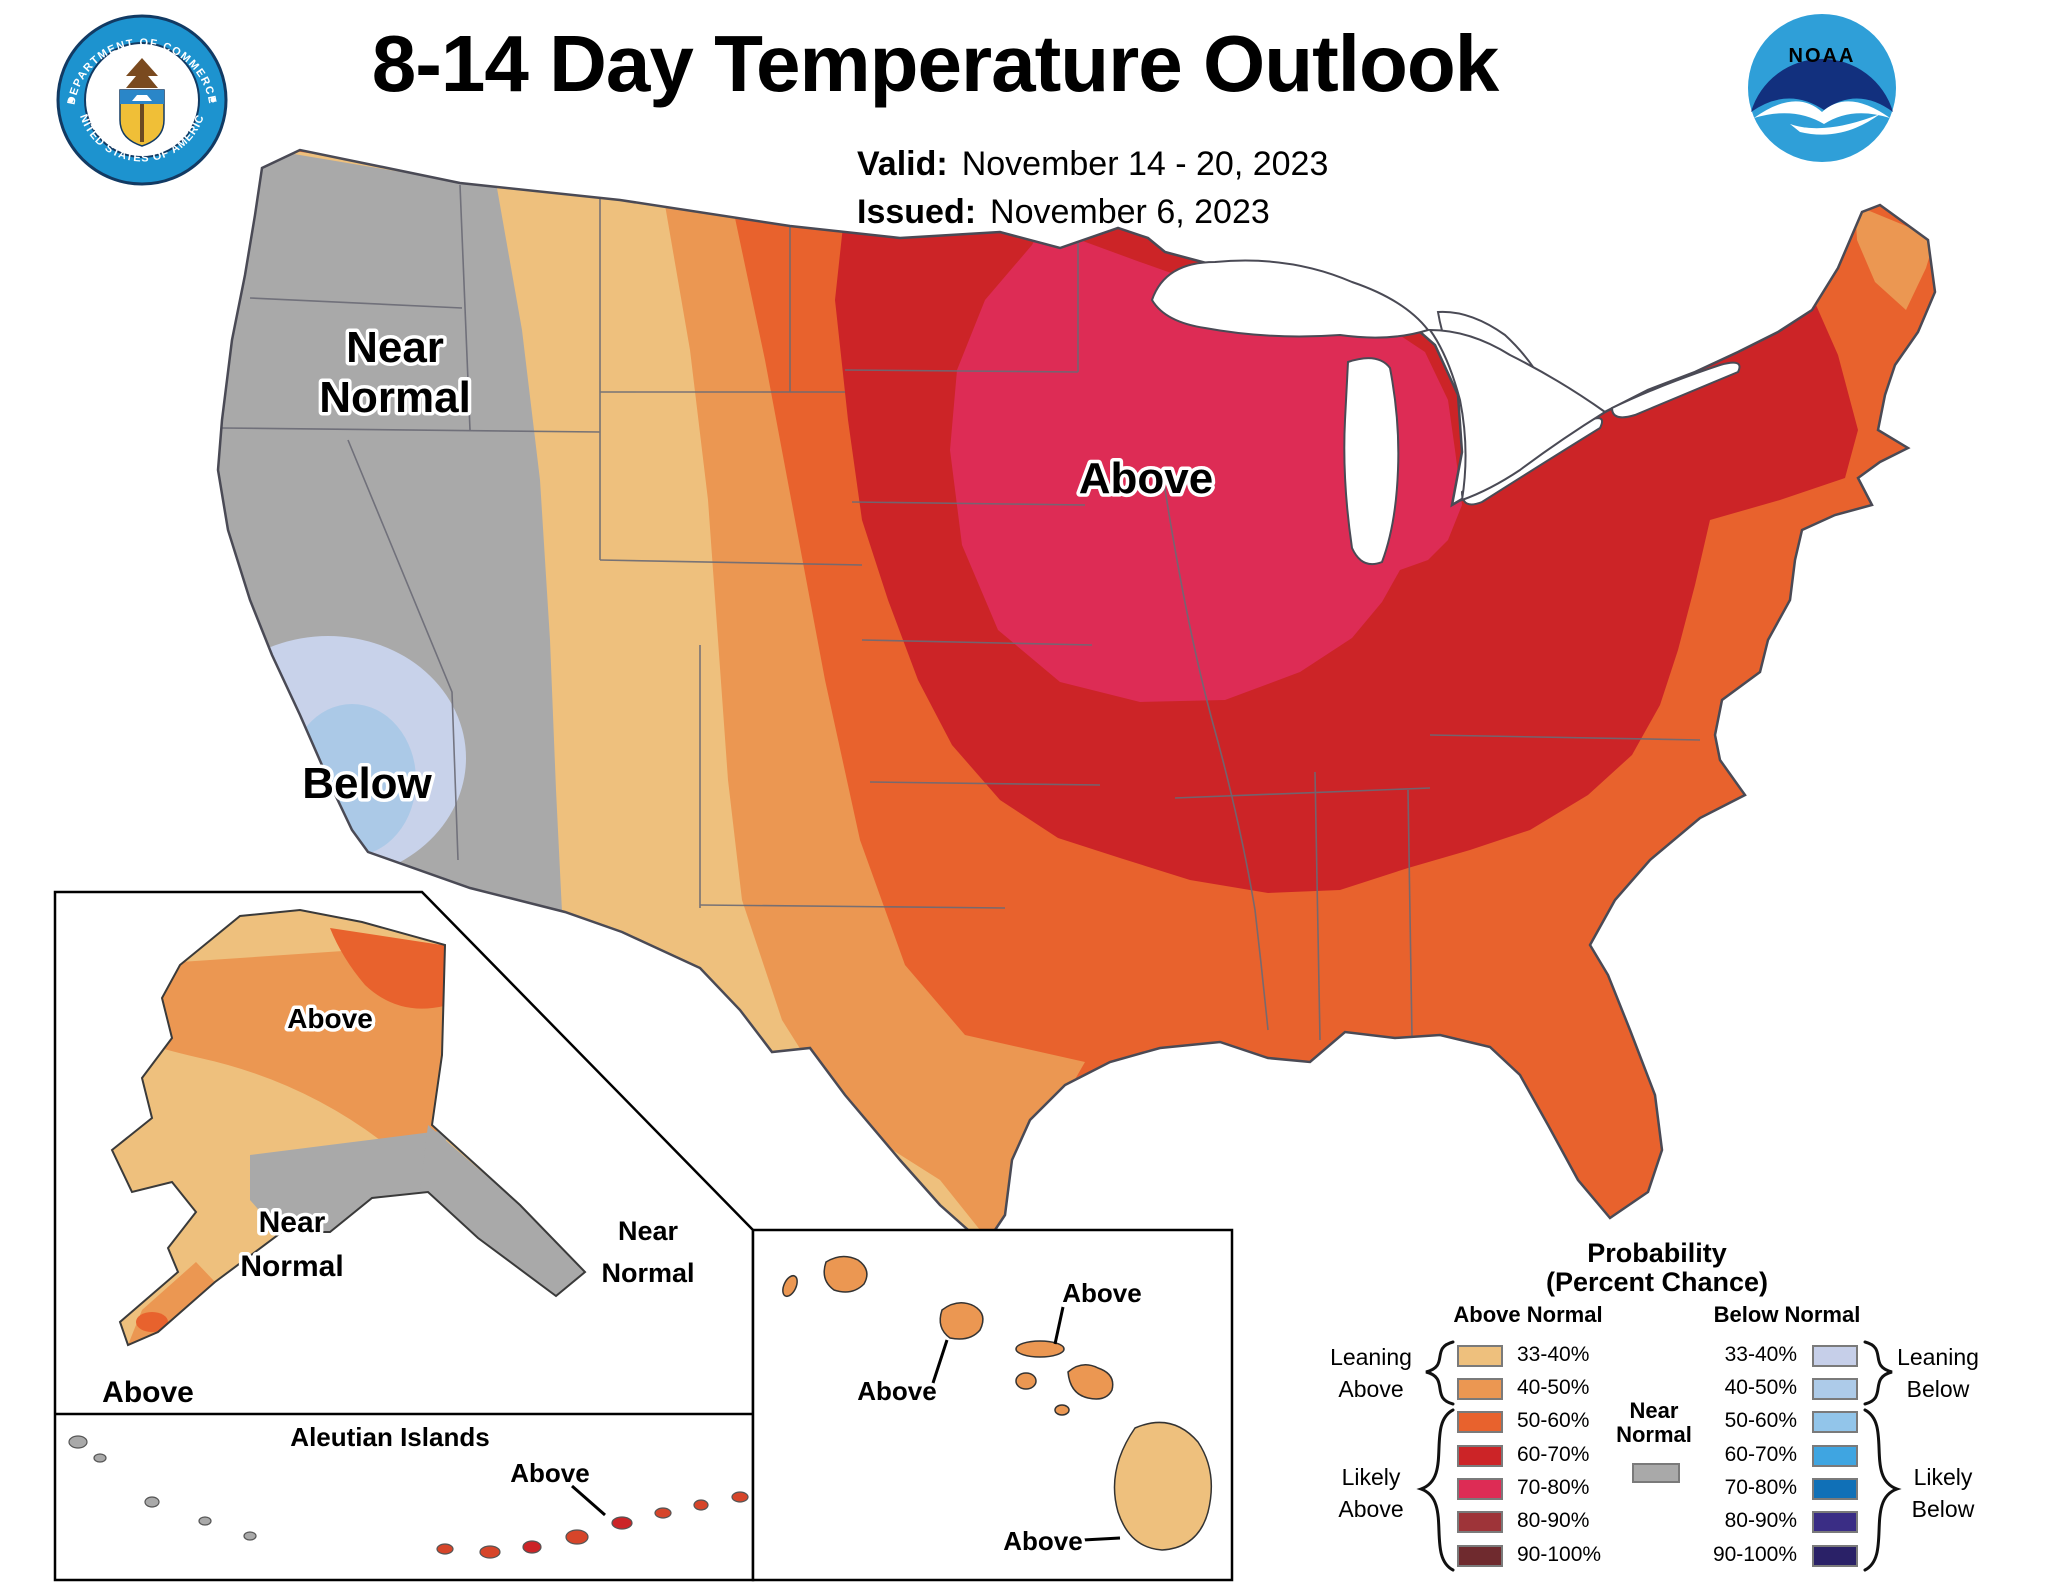 This screenshot has height=1583, width=2048. What do you see at coordinates (1943, 1477) in the screenshot?
I see `legend-likely-below-line1: Likely` at bounding box center [1943, 1477].